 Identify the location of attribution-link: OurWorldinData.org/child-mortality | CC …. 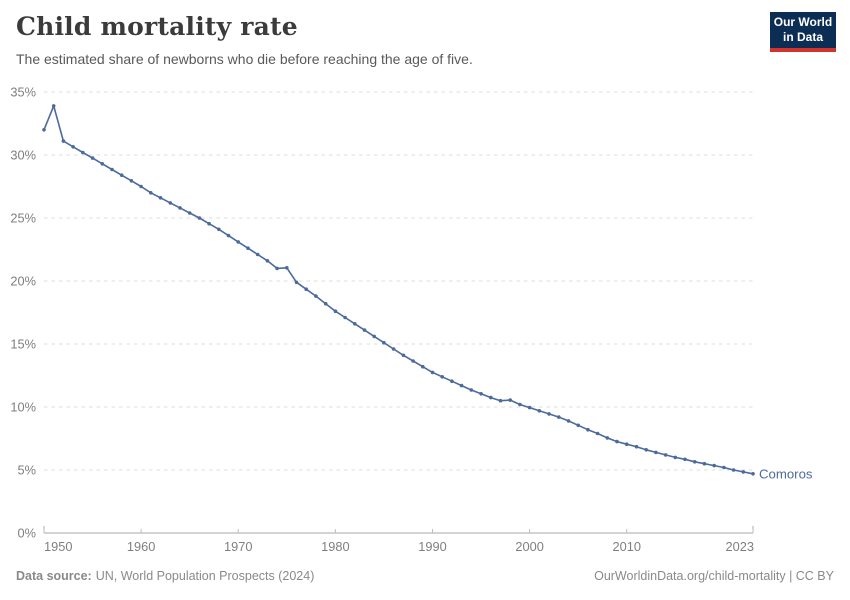
(714, 576).